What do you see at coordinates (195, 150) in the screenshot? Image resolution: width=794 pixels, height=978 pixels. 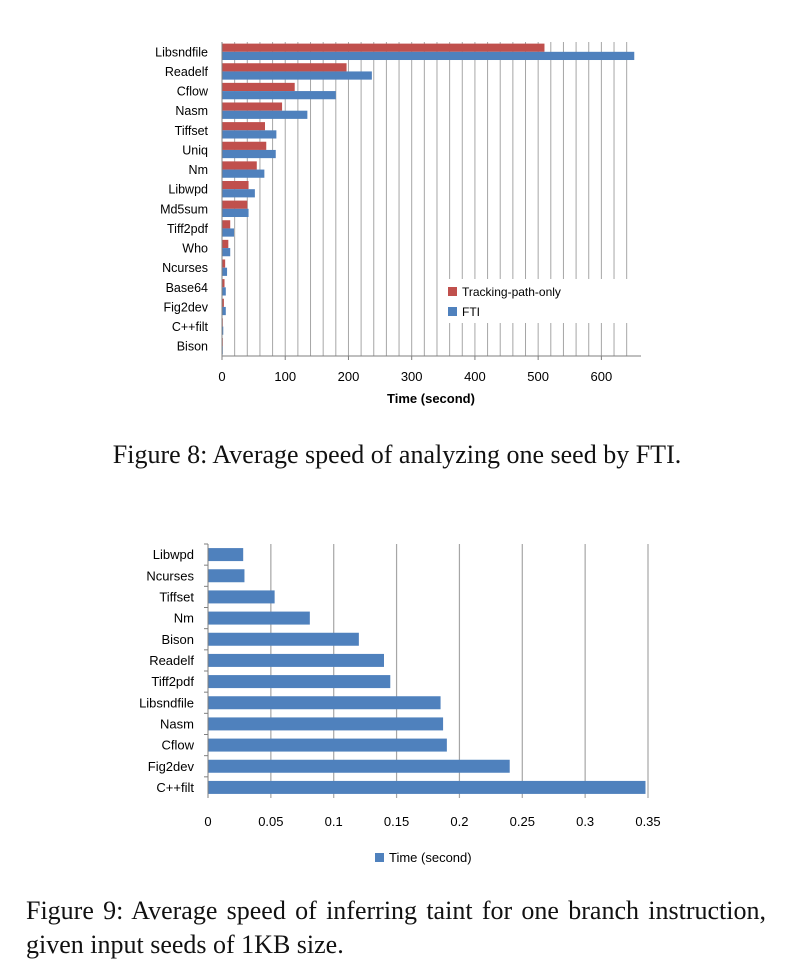 I see `category-label: Uniq` at bounding box center [195, 150].